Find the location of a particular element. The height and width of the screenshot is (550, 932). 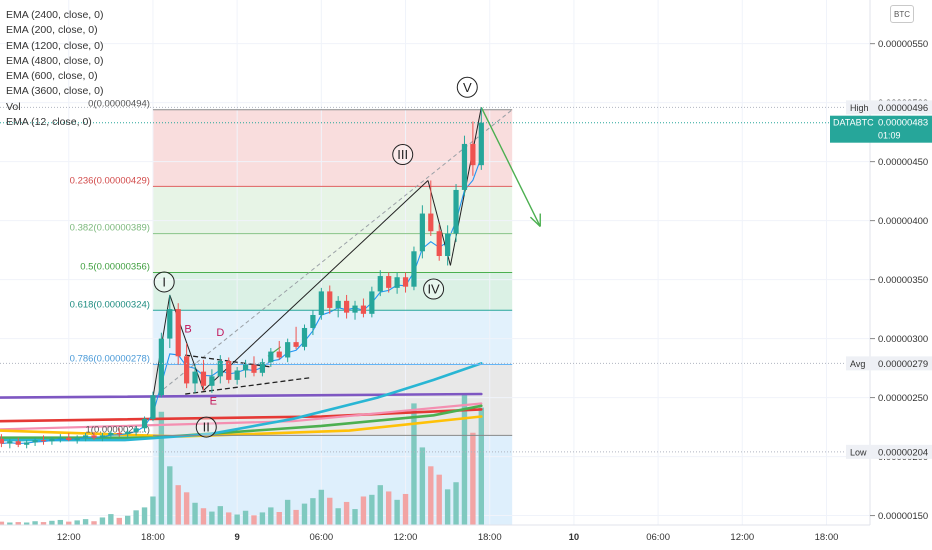

fib-level-label: 0.618(0.00000324) is located at coordinates (110, 304).